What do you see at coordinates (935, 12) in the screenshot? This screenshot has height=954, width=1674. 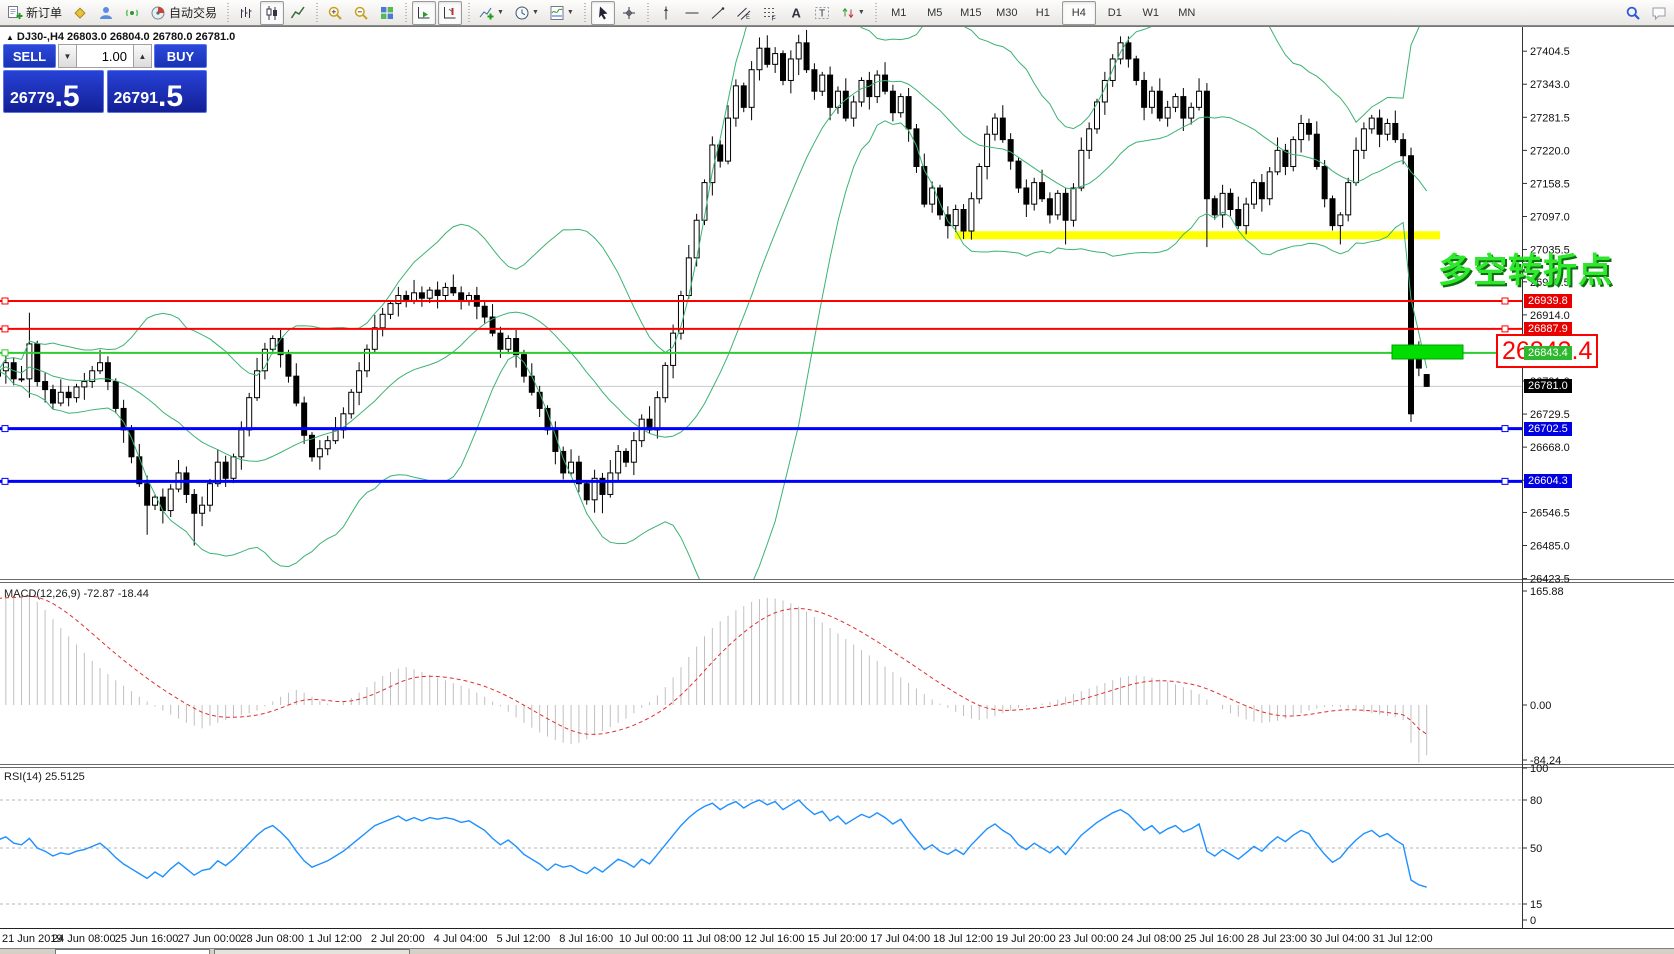 I see `timeframe-M5: M5` at bounding box center [935, 12].